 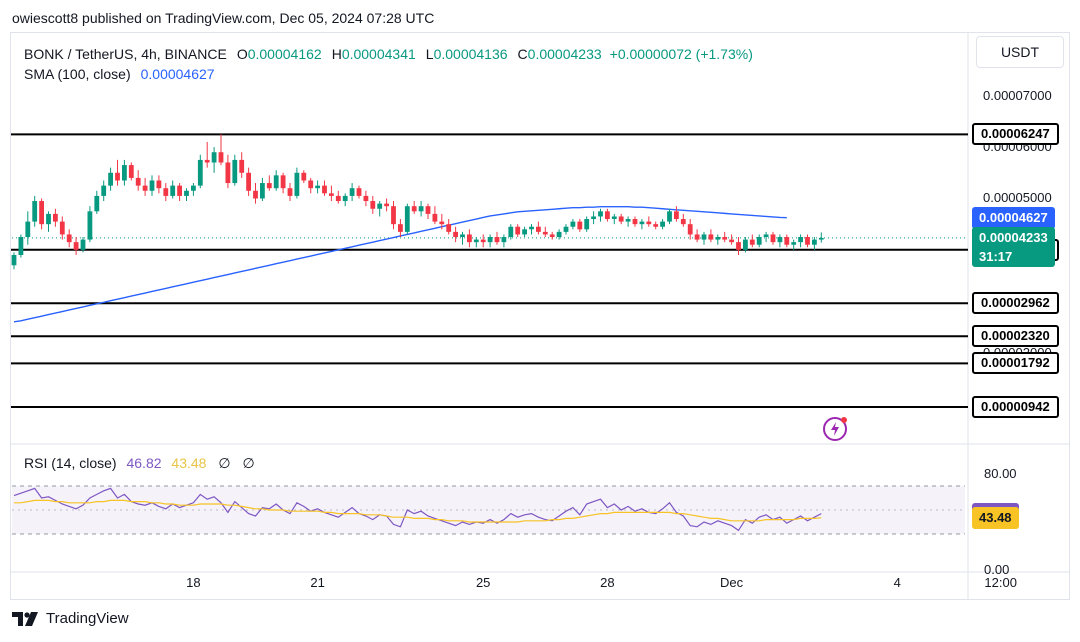 What do you see at coordinates (1017, 198) in the screenshot?
I see `price-tick-label: 0.00005000` at bounding box center [1017, 198].